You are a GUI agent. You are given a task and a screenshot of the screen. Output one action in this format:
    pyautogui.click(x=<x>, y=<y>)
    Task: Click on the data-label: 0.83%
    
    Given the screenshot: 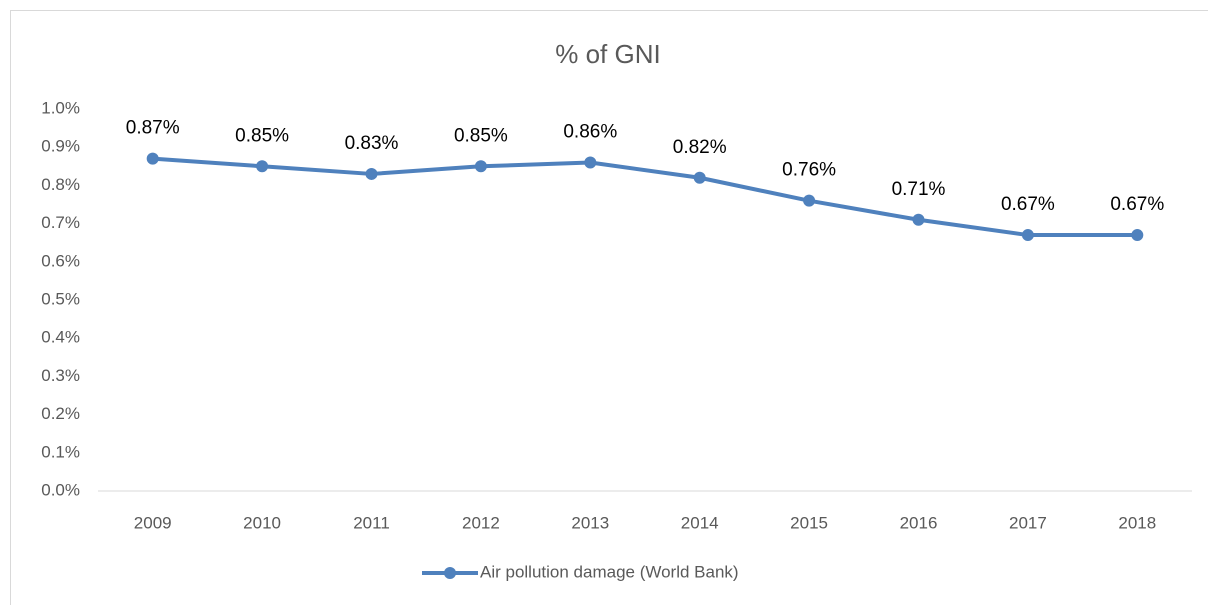 What is the action you would take?
    pyautogui.click(x=372, y=143)
    